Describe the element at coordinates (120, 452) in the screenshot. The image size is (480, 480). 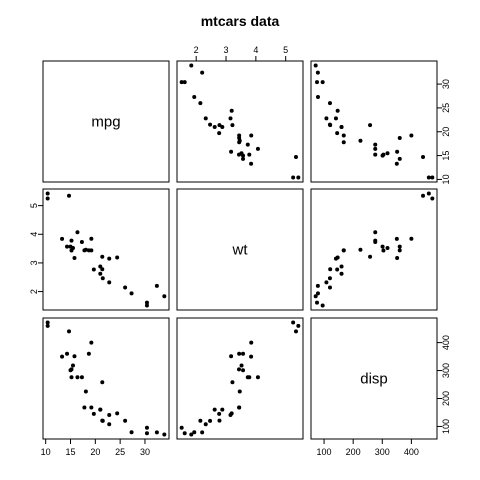
I see `tick-label: 25` at that location.